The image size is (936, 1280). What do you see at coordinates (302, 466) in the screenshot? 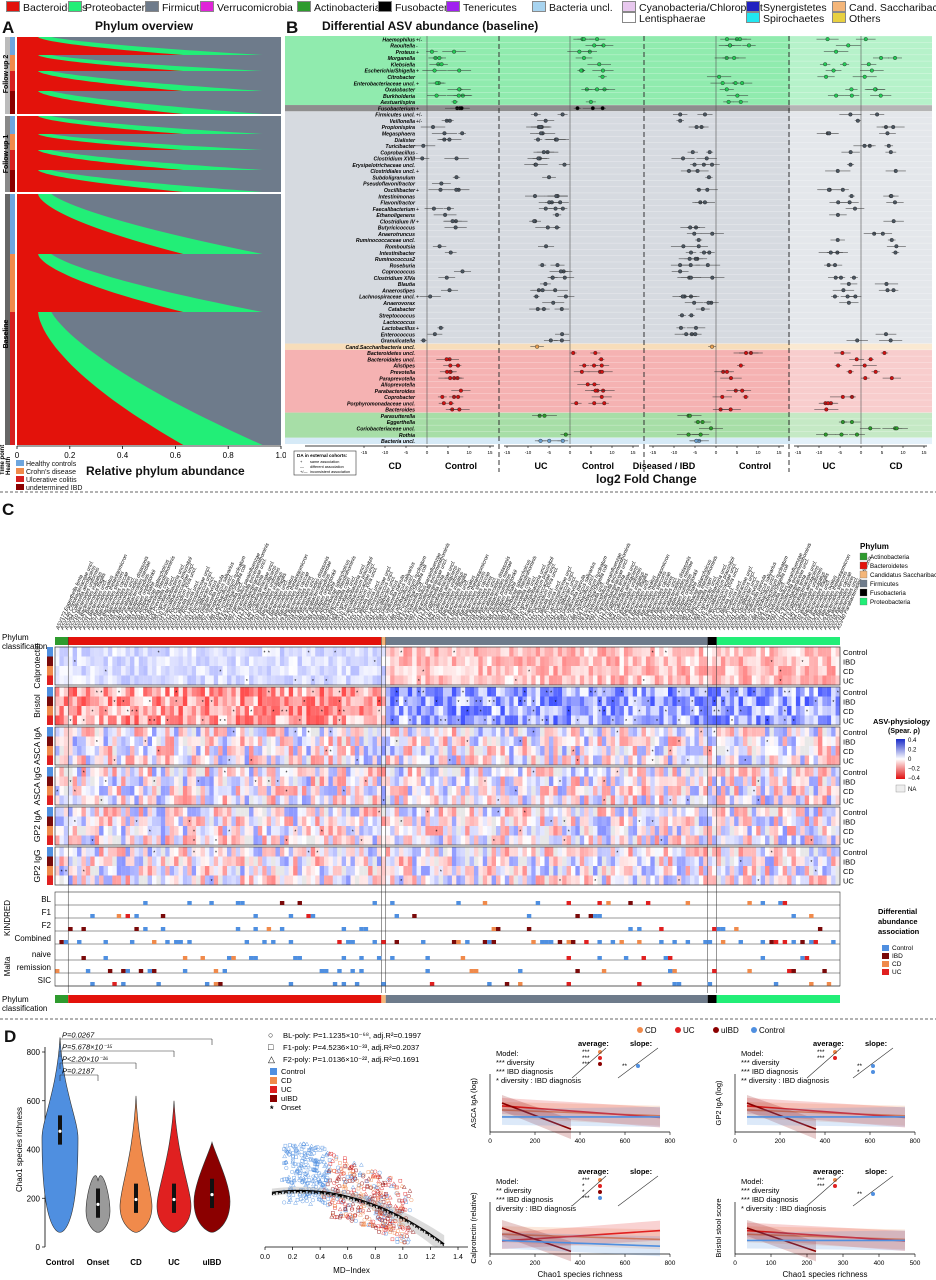
I see `legend-marker: —` at bounding box center [302, 466].